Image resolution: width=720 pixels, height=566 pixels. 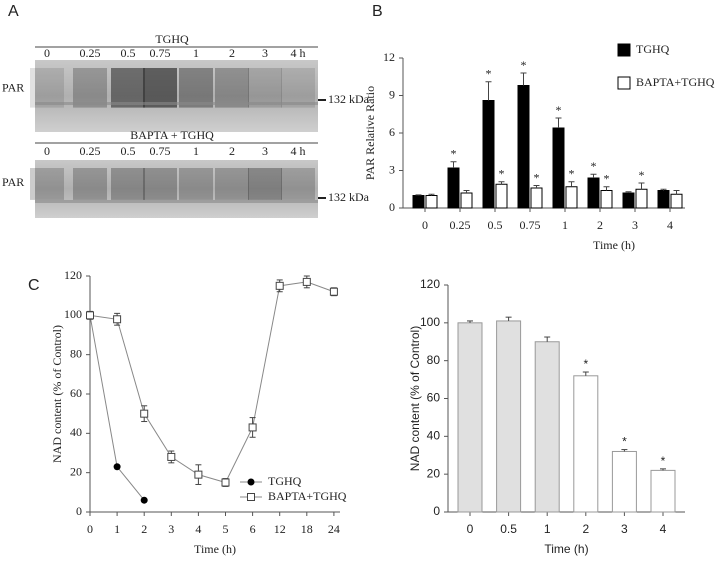 What do you see at coordinates (434, 436) in the screenshot?
I see `y-tick-label: 40` at bounding box center [434, 436].